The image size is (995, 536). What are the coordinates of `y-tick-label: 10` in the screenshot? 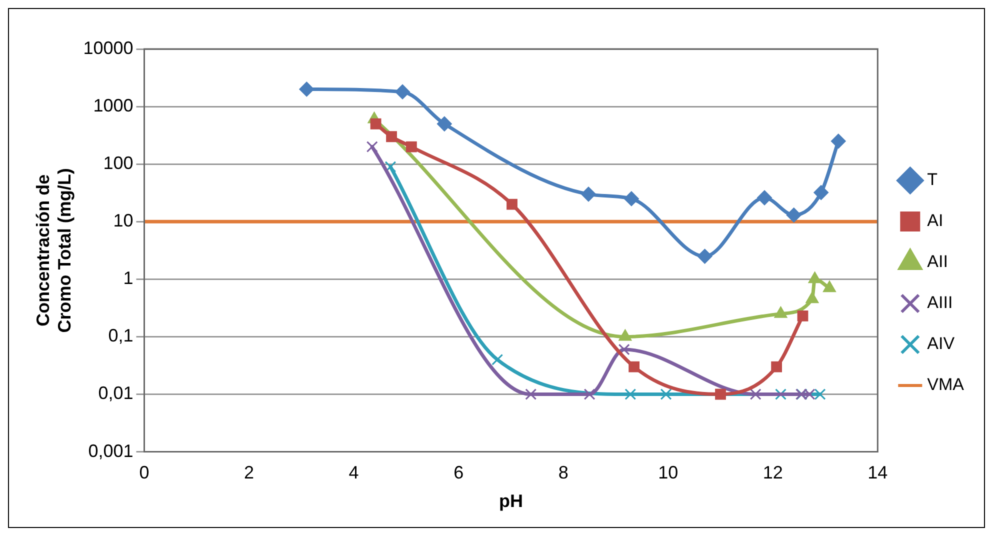 It's located at (123, 220).